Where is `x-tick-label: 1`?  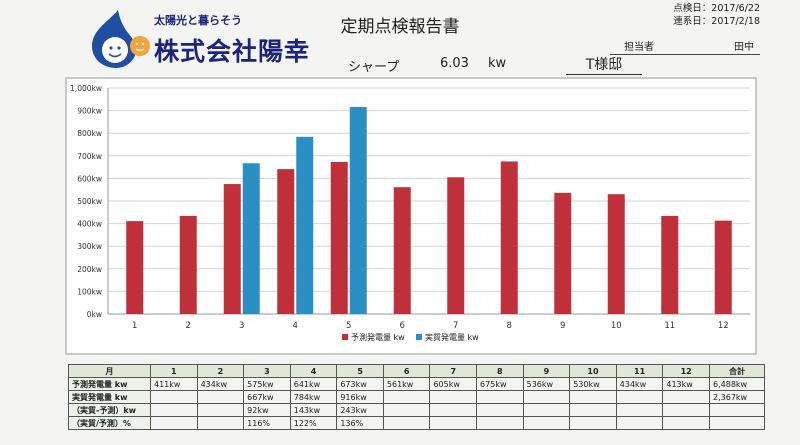 x-tick-label: 1 is located at coordinates (134, 326).